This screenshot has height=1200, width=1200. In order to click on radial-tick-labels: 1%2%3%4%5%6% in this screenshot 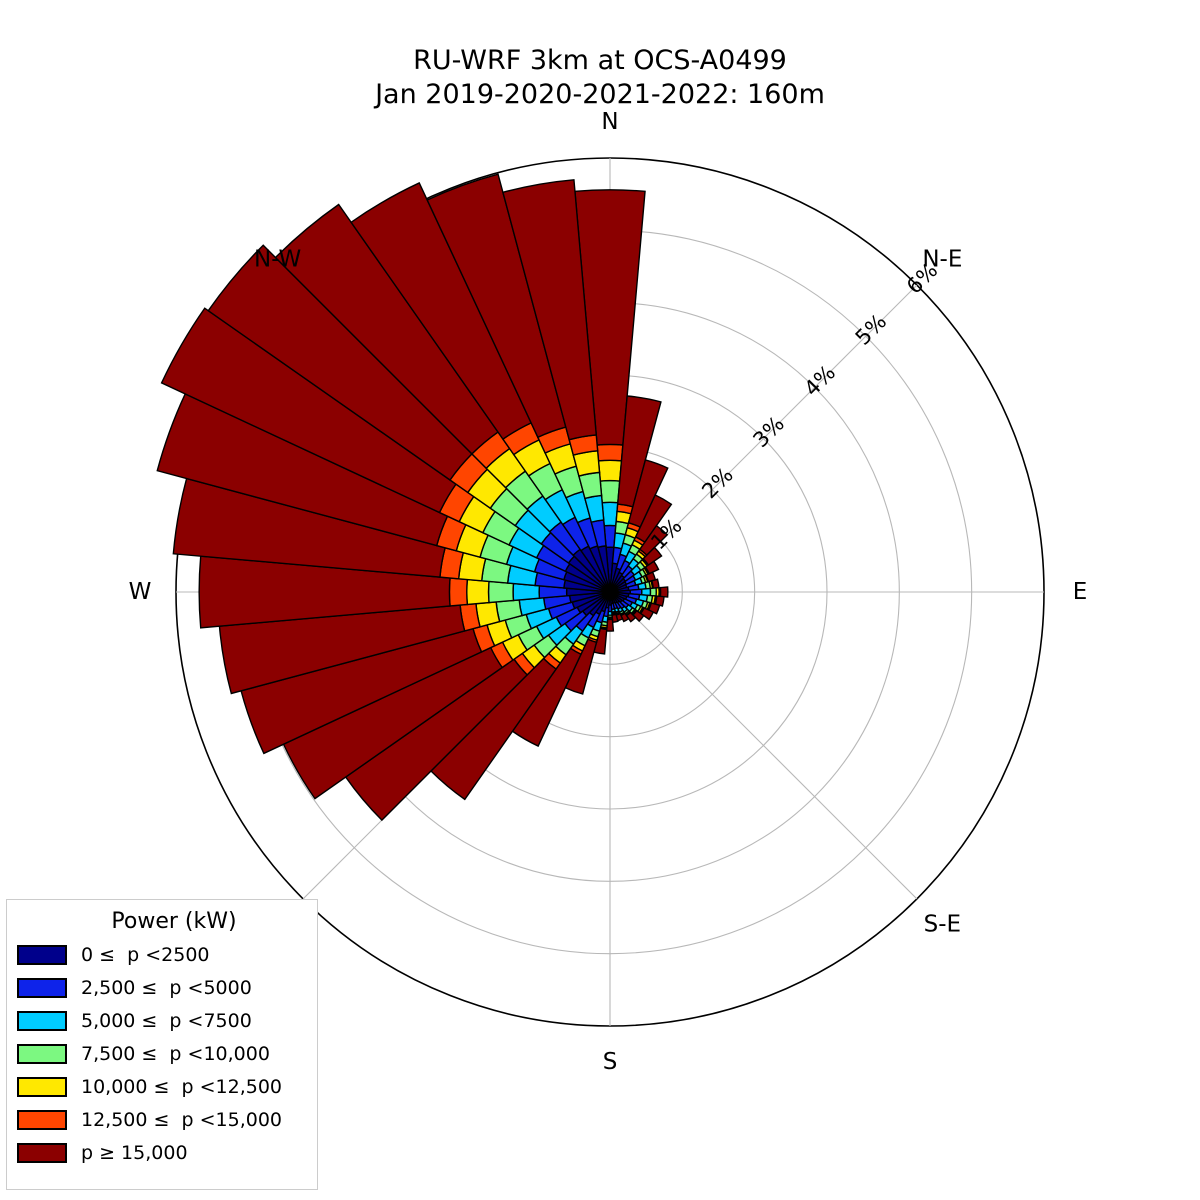, I will do `click(794, 406)`.